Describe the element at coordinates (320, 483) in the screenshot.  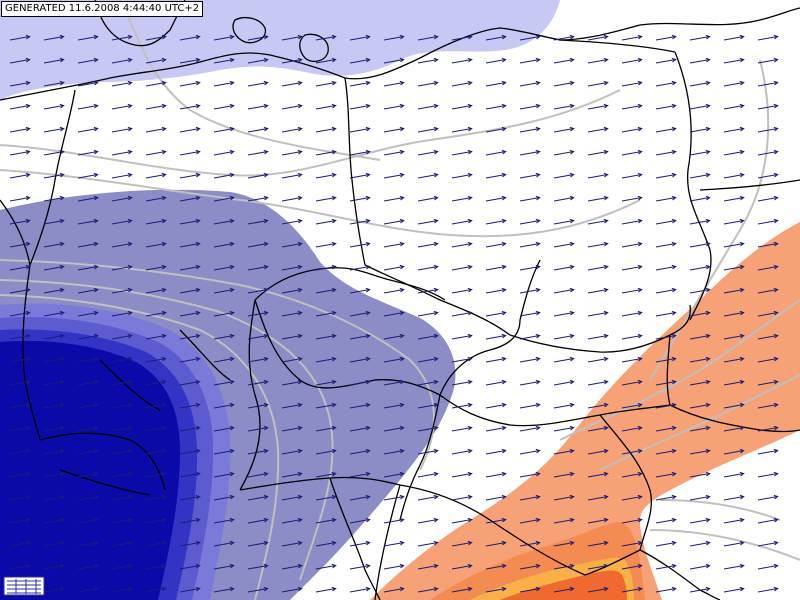
I see `border-at-it` at that location.